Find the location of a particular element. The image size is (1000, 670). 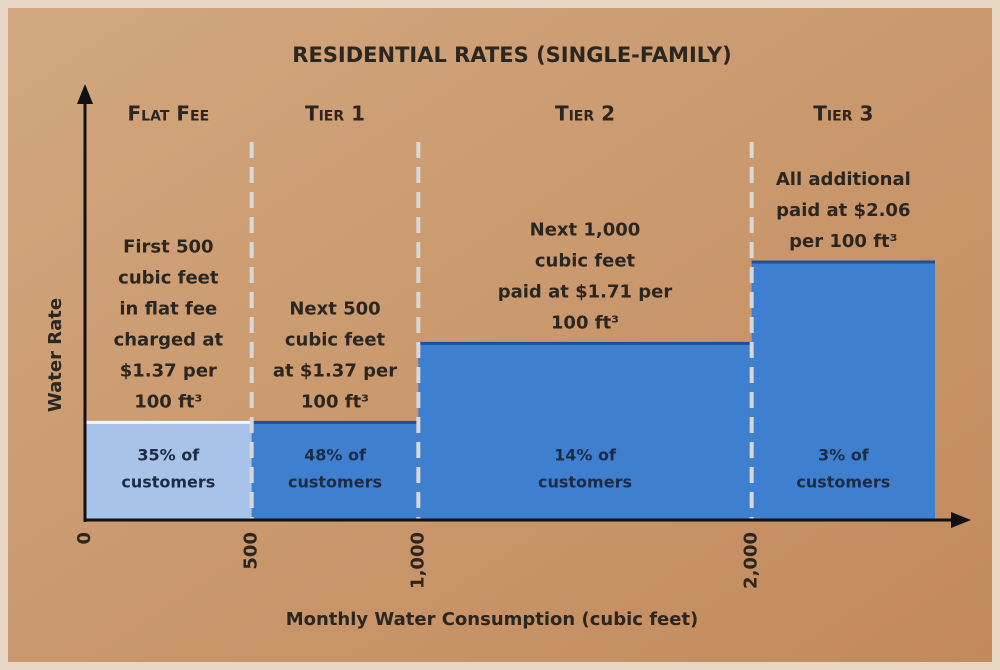

tier-description: in flat fee is located at coordinates (168, 308).